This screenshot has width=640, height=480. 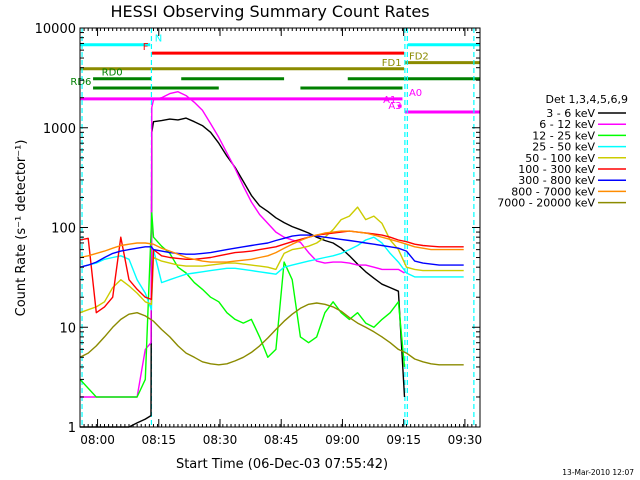 What do you see at coordinates (553, 191) in the screenshot?
I see `legend-label: 800 - 7000 keV` at bounding box center [553, 191].